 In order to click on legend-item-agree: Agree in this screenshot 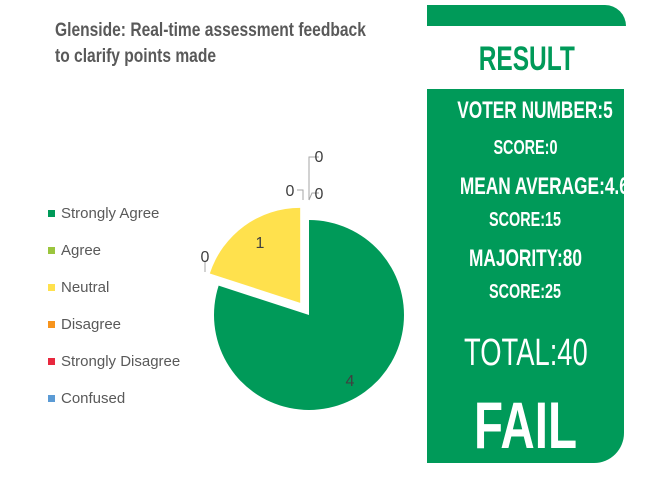, I will do `click(74, 250)`.